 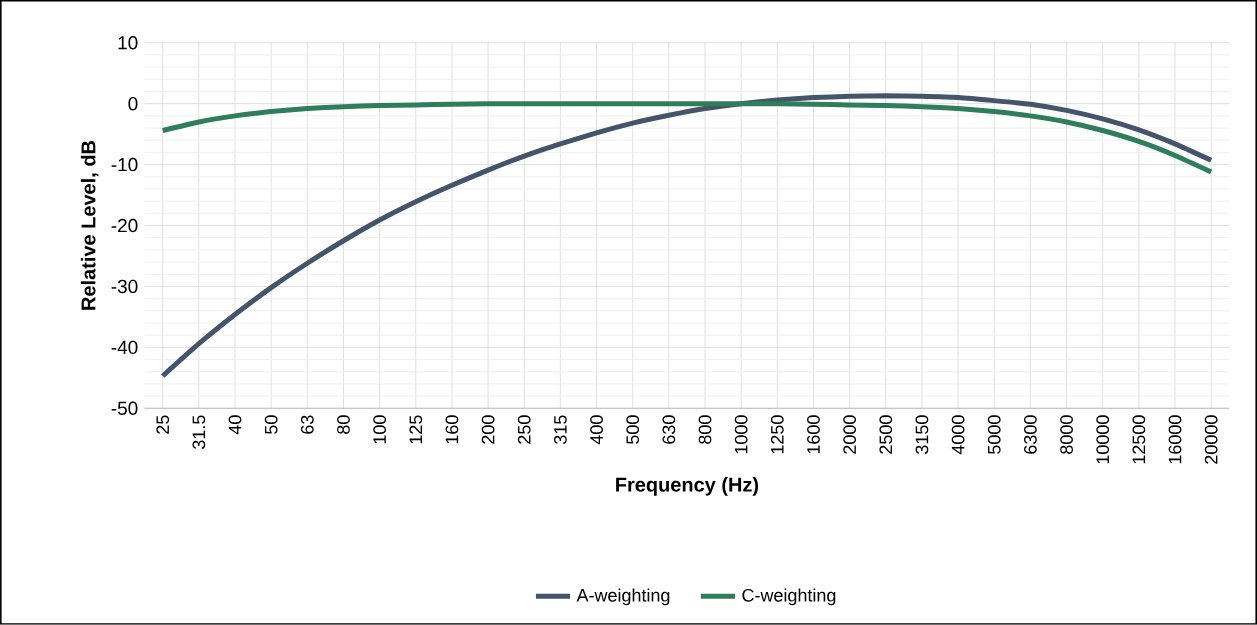 I want to click on x-tick-label: 20000, so click(x=1211, y=439).